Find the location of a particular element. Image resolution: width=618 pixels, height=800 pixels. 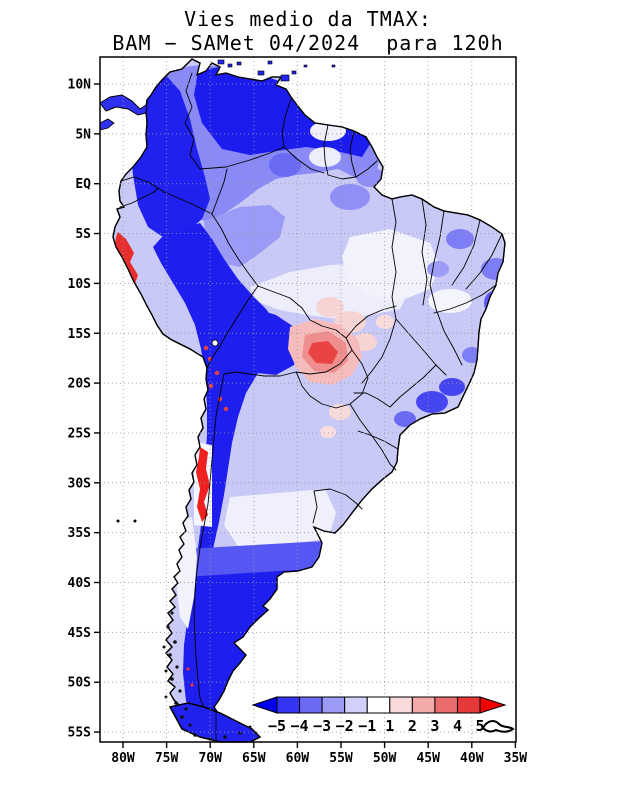

lon-label-60W: 60W is located at coordinates (298, 758).